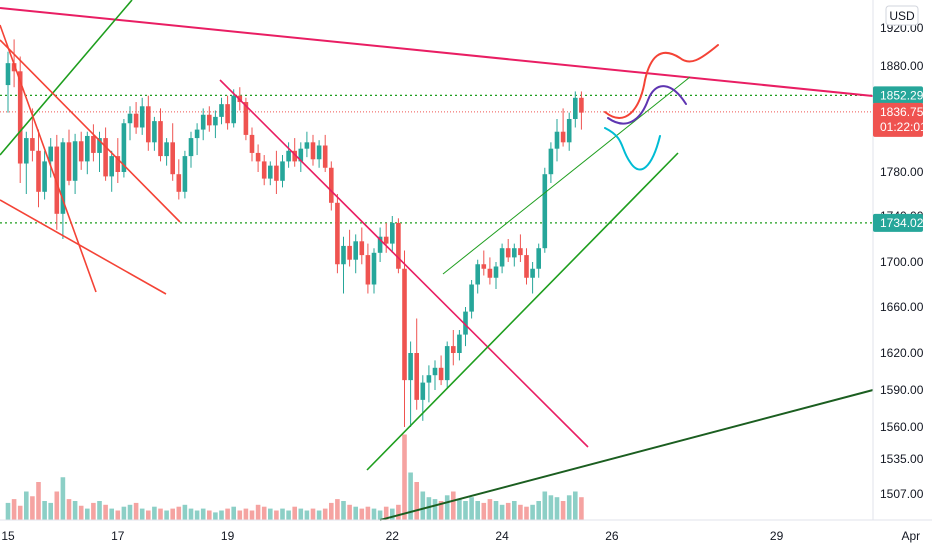 Image resolution: width=932 pixels, height=550 pixels. Describe the element at coordinates (228, 536) in the screenshot. I see `time-tick-label: 19` at that location.